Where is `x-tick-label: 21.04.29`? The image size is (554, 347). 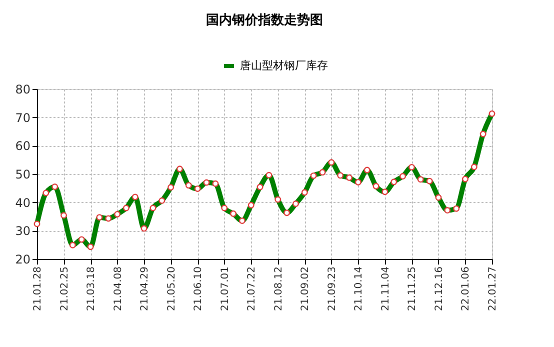
x-tick-label: 21.04.29 is located at coordinates (145, 289).